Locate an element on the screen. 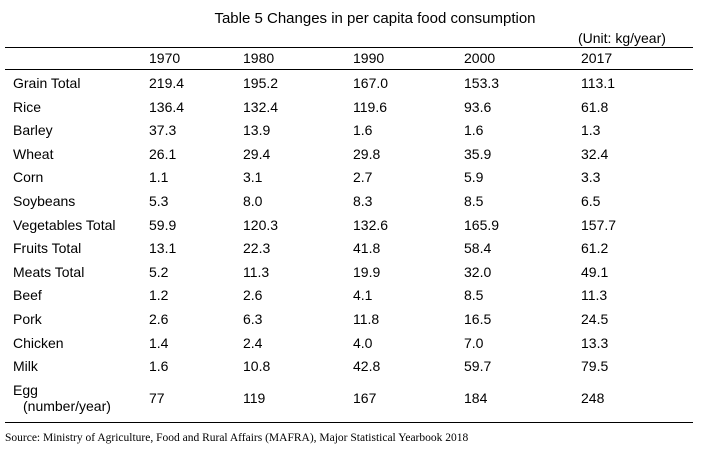  table-cell: 42.8 is located at coordinates (367, 366).